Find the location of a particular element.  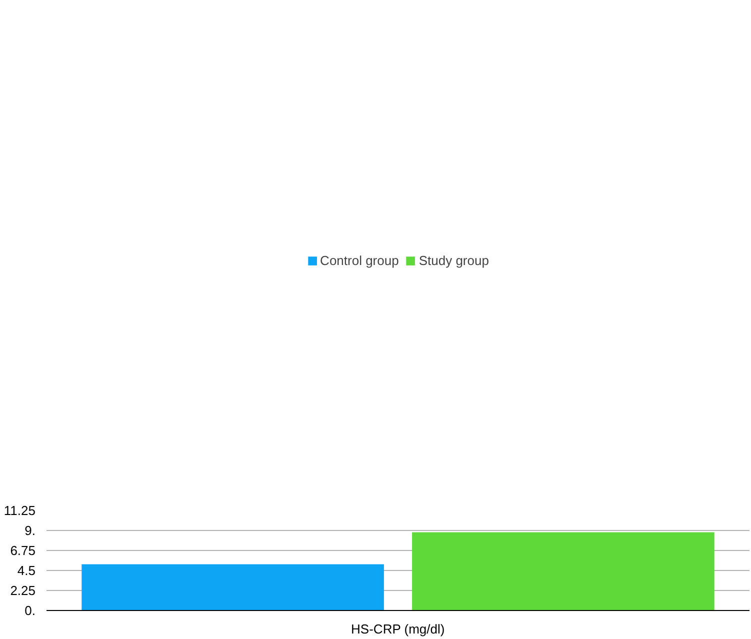

y-tick-label: 4.5 is located at coordinates (26, 570).